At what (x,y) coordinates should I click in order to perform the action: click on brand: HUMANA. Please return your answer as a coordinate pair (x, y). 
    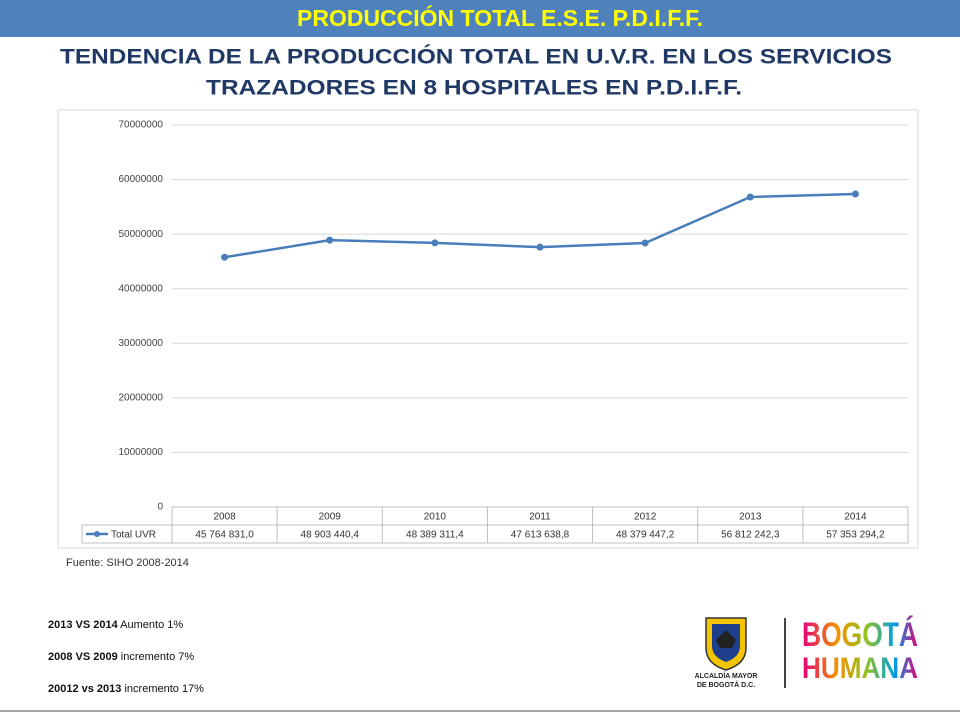
    Looking at the image, I should click on (860, 668).